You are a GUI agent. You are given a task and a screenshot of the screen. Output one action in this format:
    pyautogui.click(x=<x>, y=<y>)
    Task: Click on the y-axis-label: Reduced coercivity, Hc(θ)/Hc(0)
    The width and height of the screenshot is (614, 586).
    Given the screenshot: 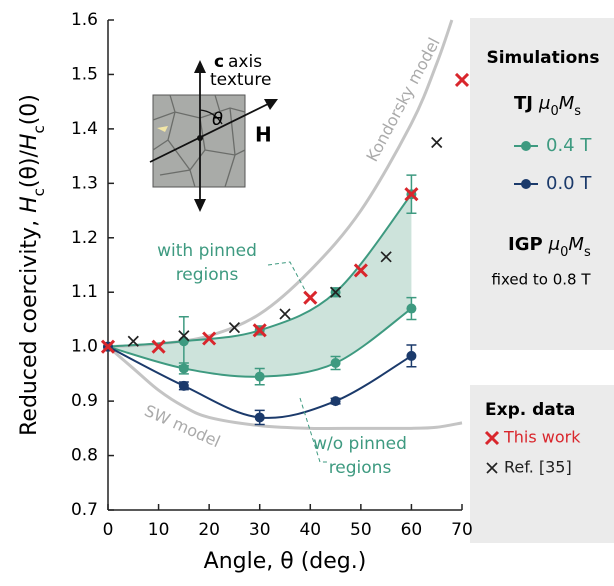 What is the action you would take?
    pyautogui.click(x=32, y=265)
    